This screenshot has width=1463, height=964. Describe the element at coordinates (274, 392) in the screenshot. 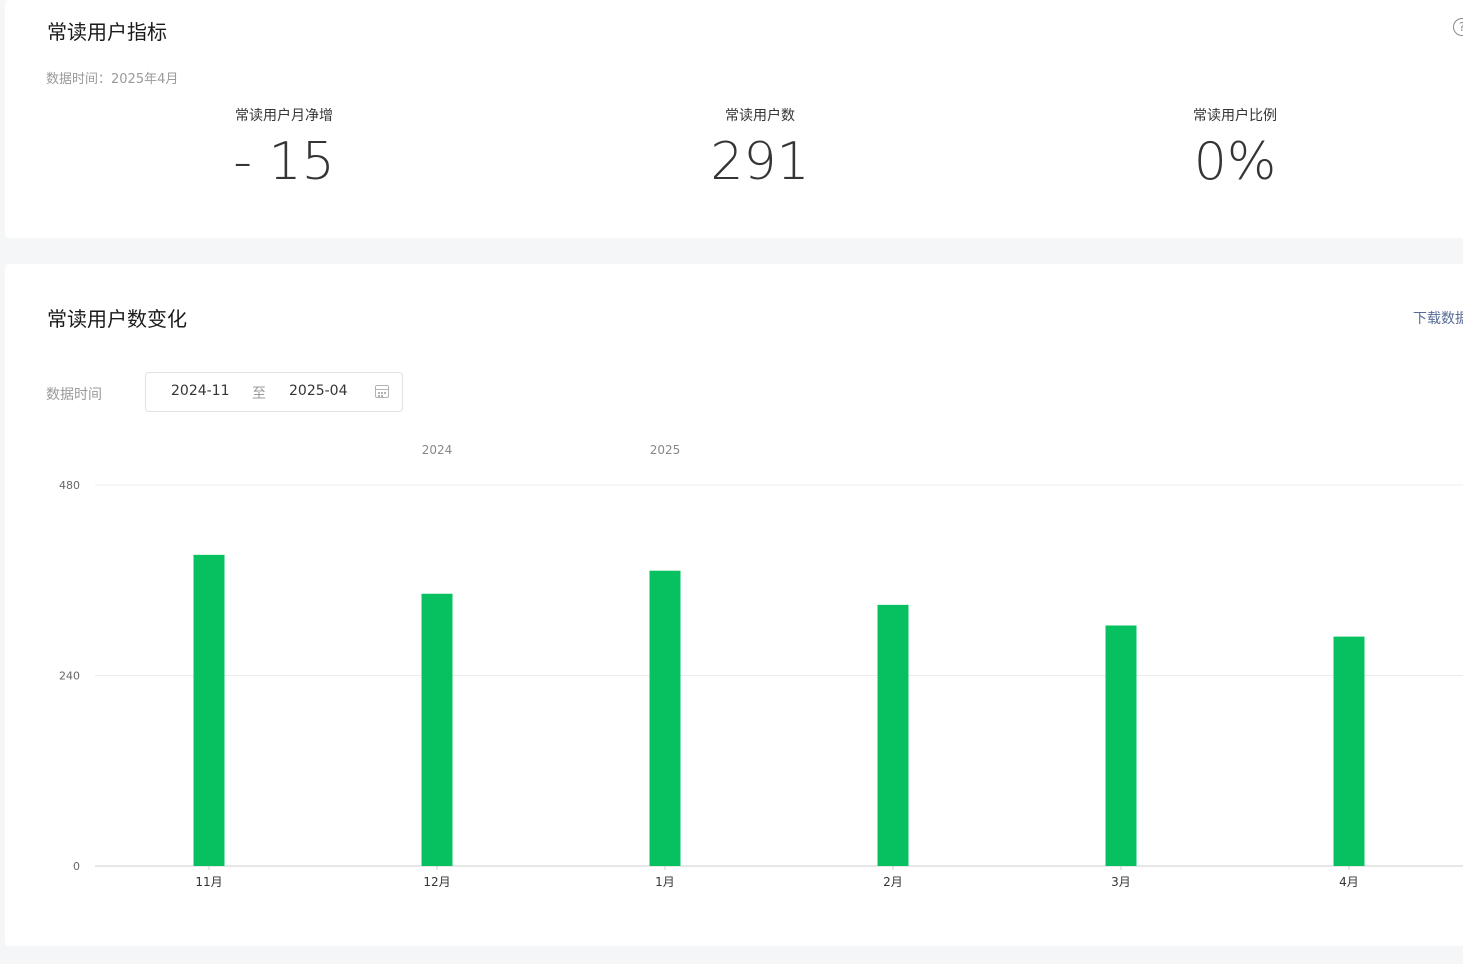

I see `date-range-picker: 2024-11 至 2025-04` at that location.